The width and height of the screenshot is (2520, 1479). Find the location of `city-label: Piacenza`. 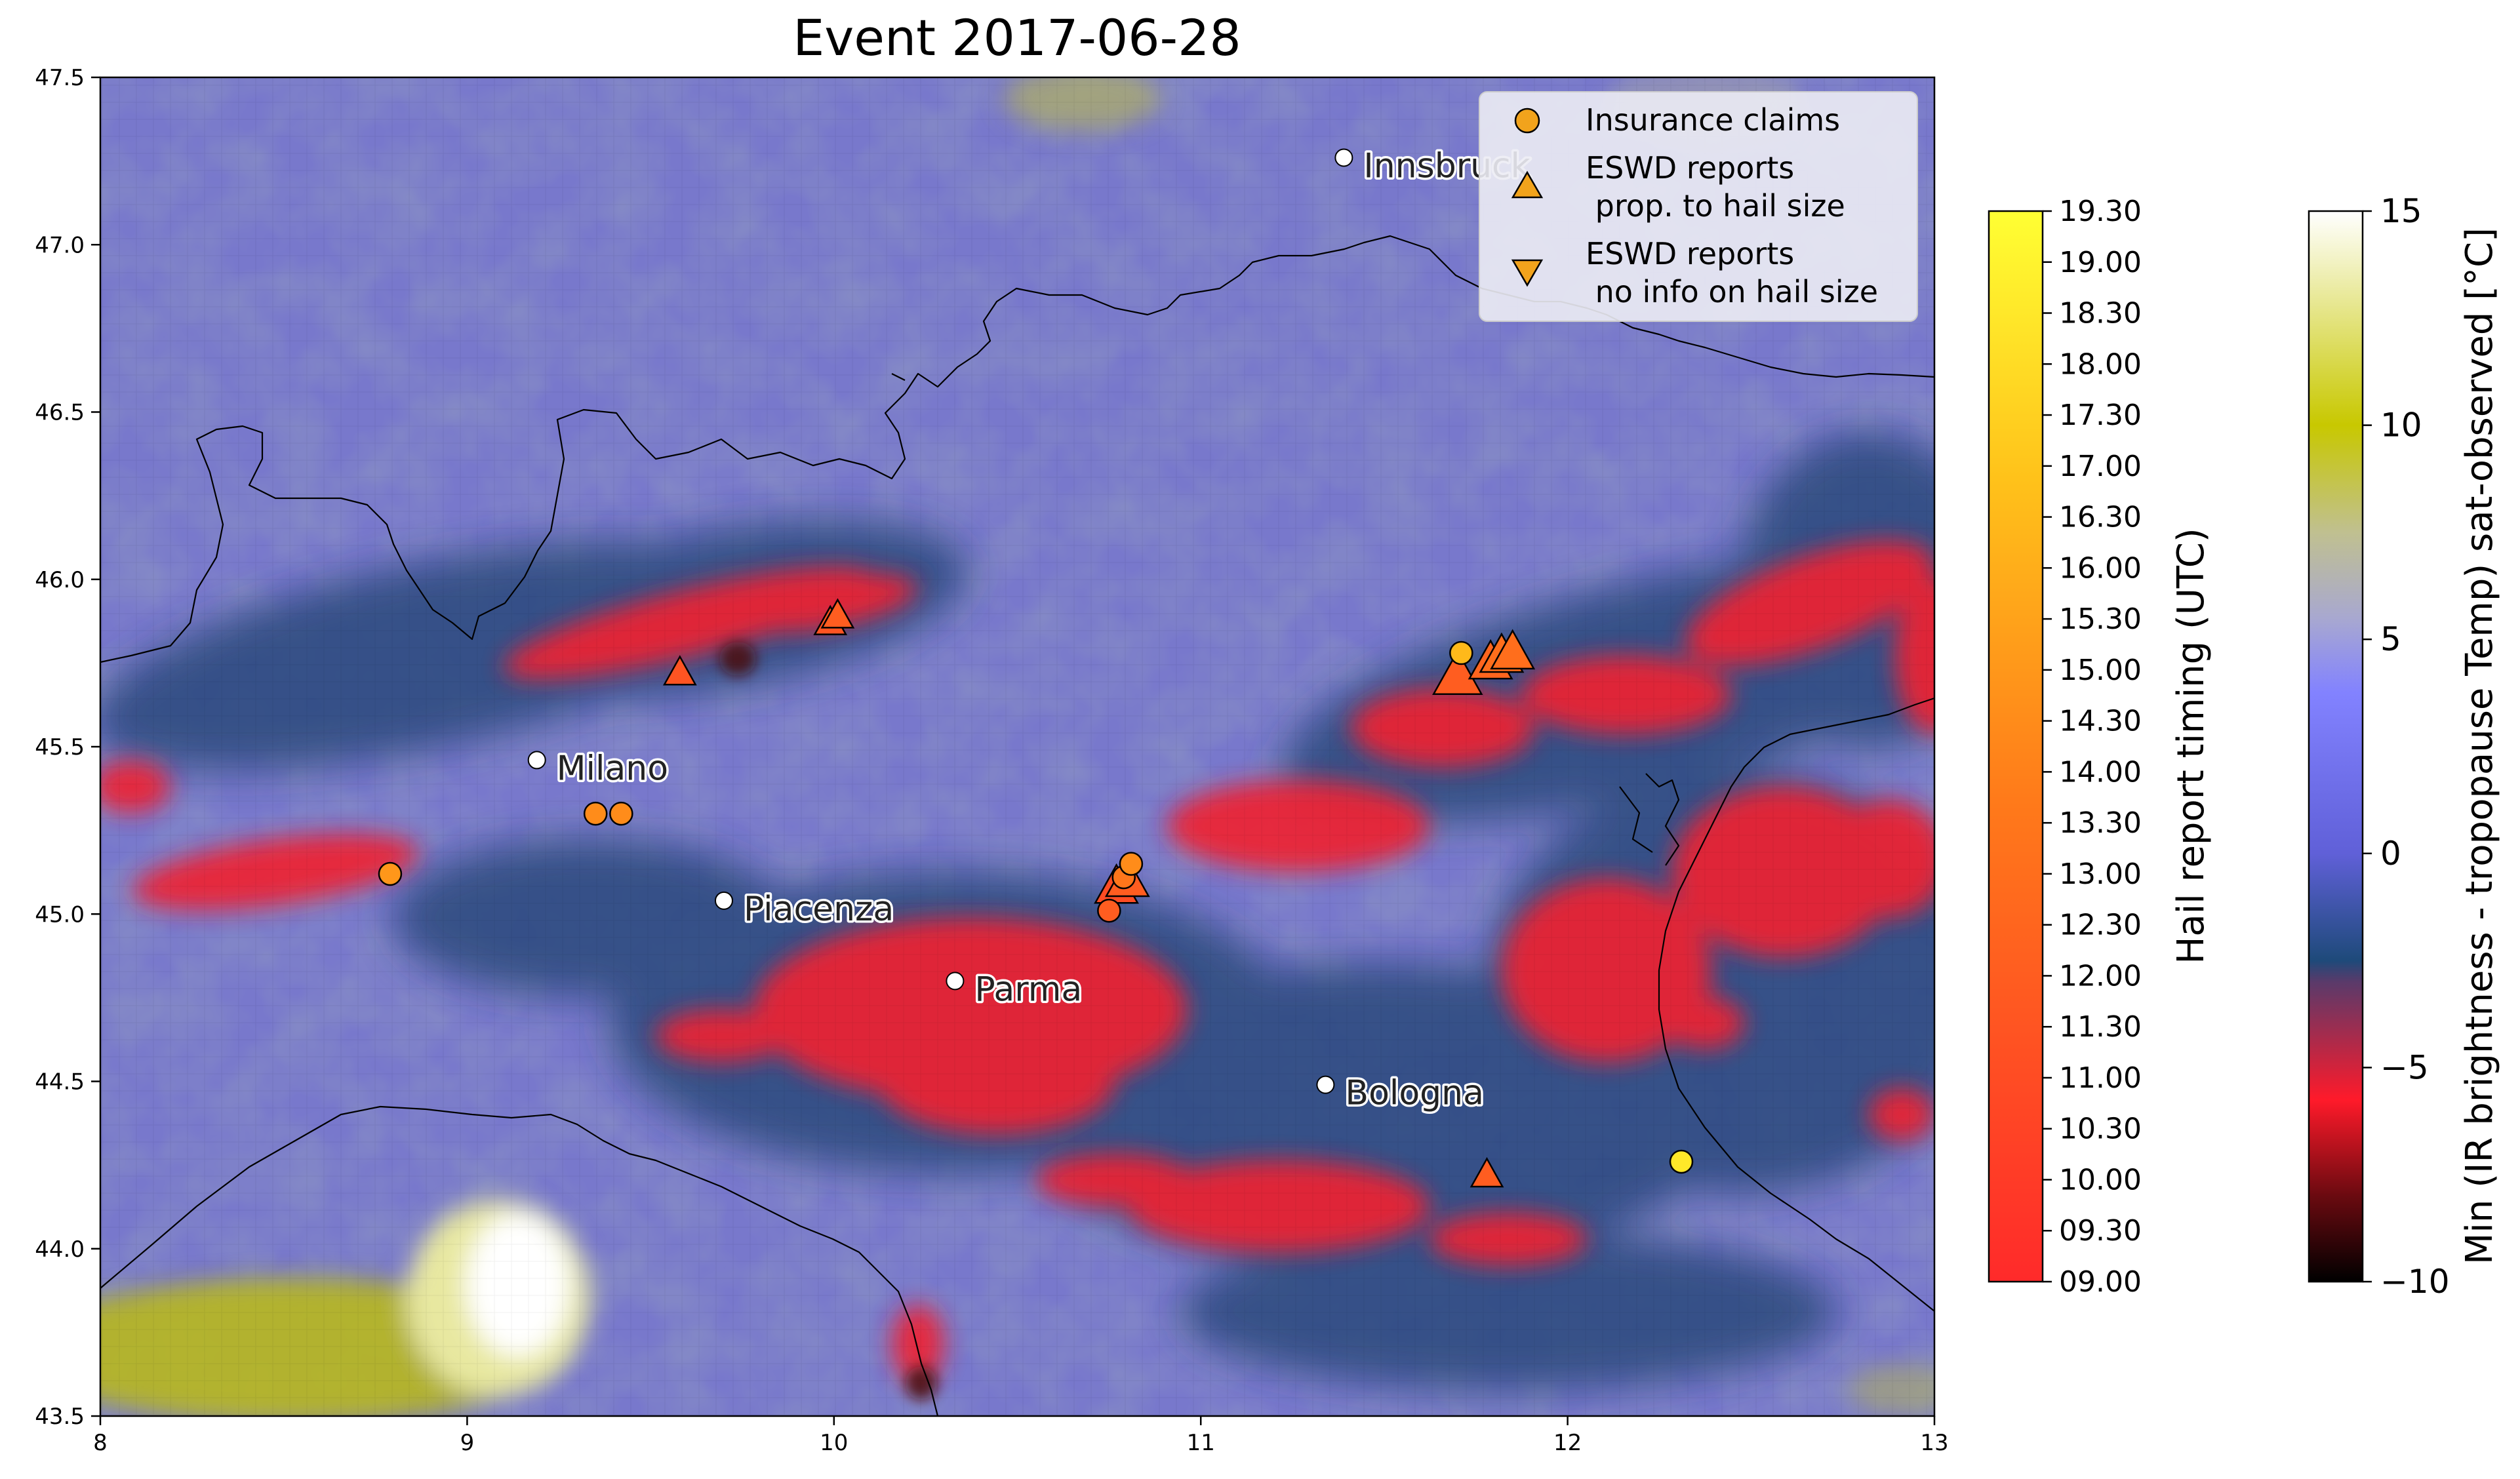

city-label: Piacenza is located at coordinates (819, 910).